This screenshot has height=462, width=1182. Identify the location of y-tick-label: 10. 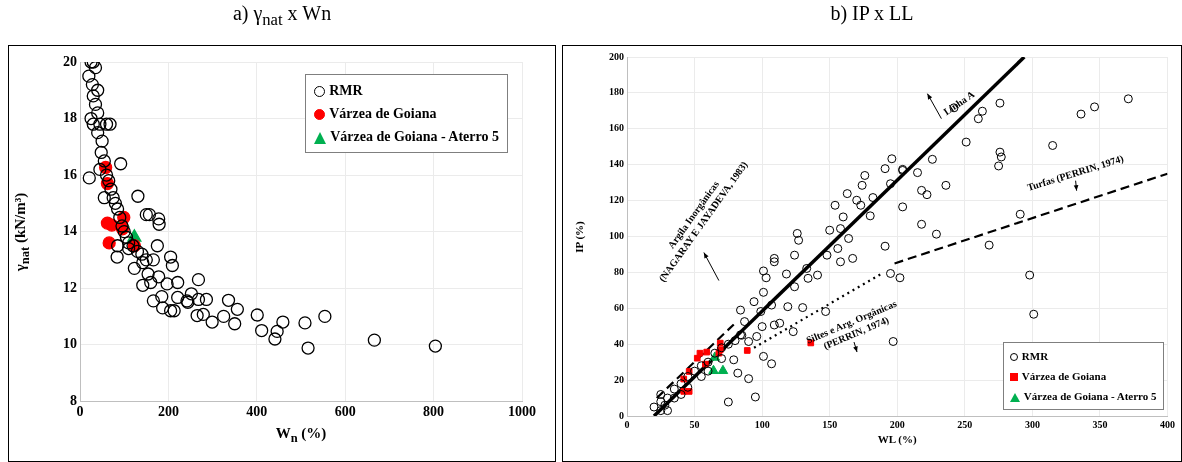
(70, 344).